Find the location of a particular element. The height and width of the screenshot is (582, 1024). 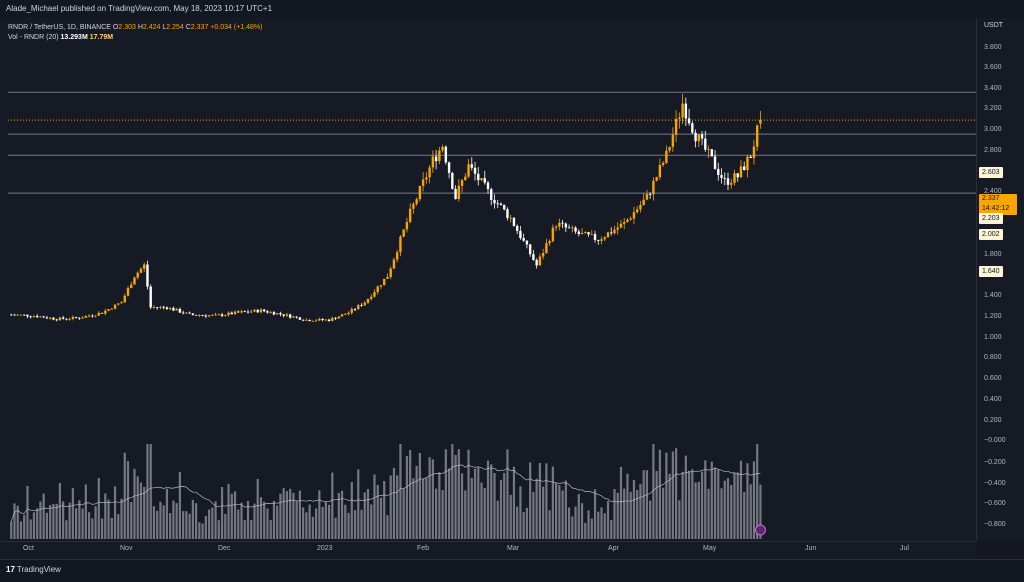

price-tick-label: 2.400 is located at coordinates (993, 191).